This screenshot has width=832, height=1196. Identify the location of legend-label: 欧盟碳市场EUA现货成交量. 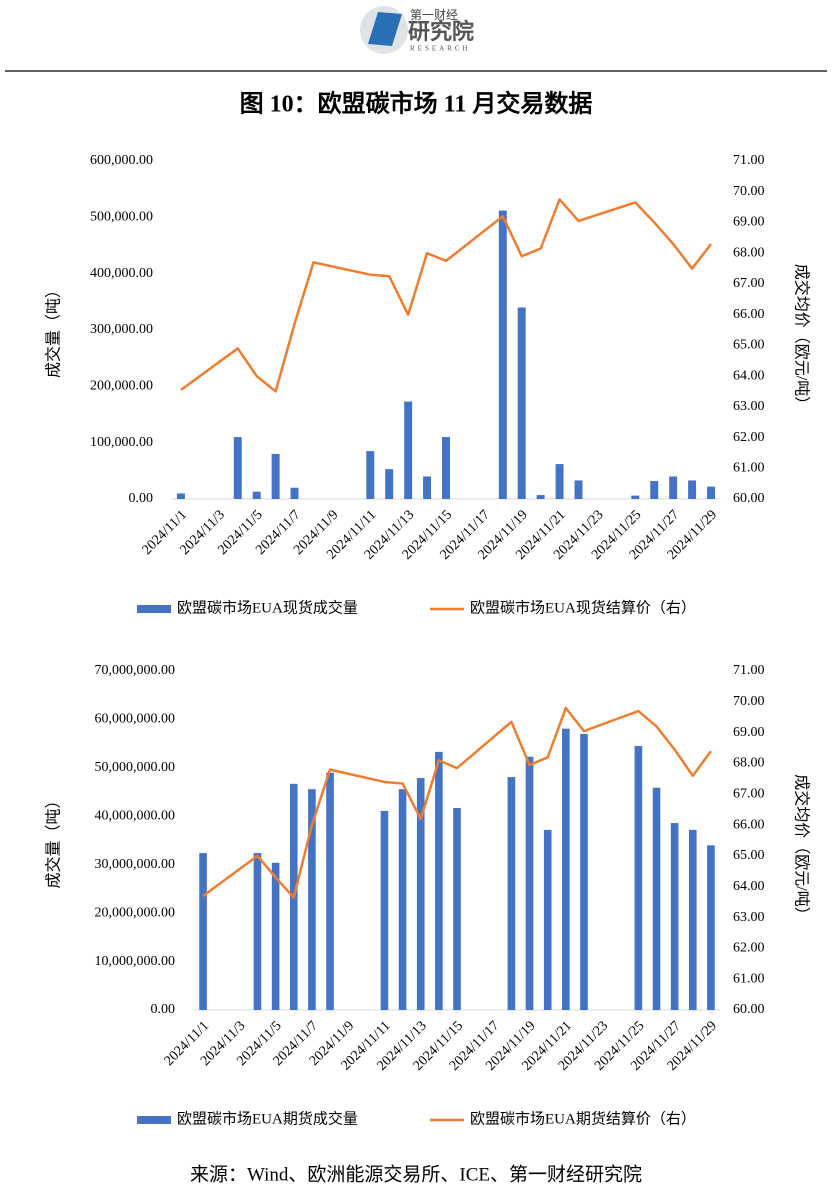
(267, 607).